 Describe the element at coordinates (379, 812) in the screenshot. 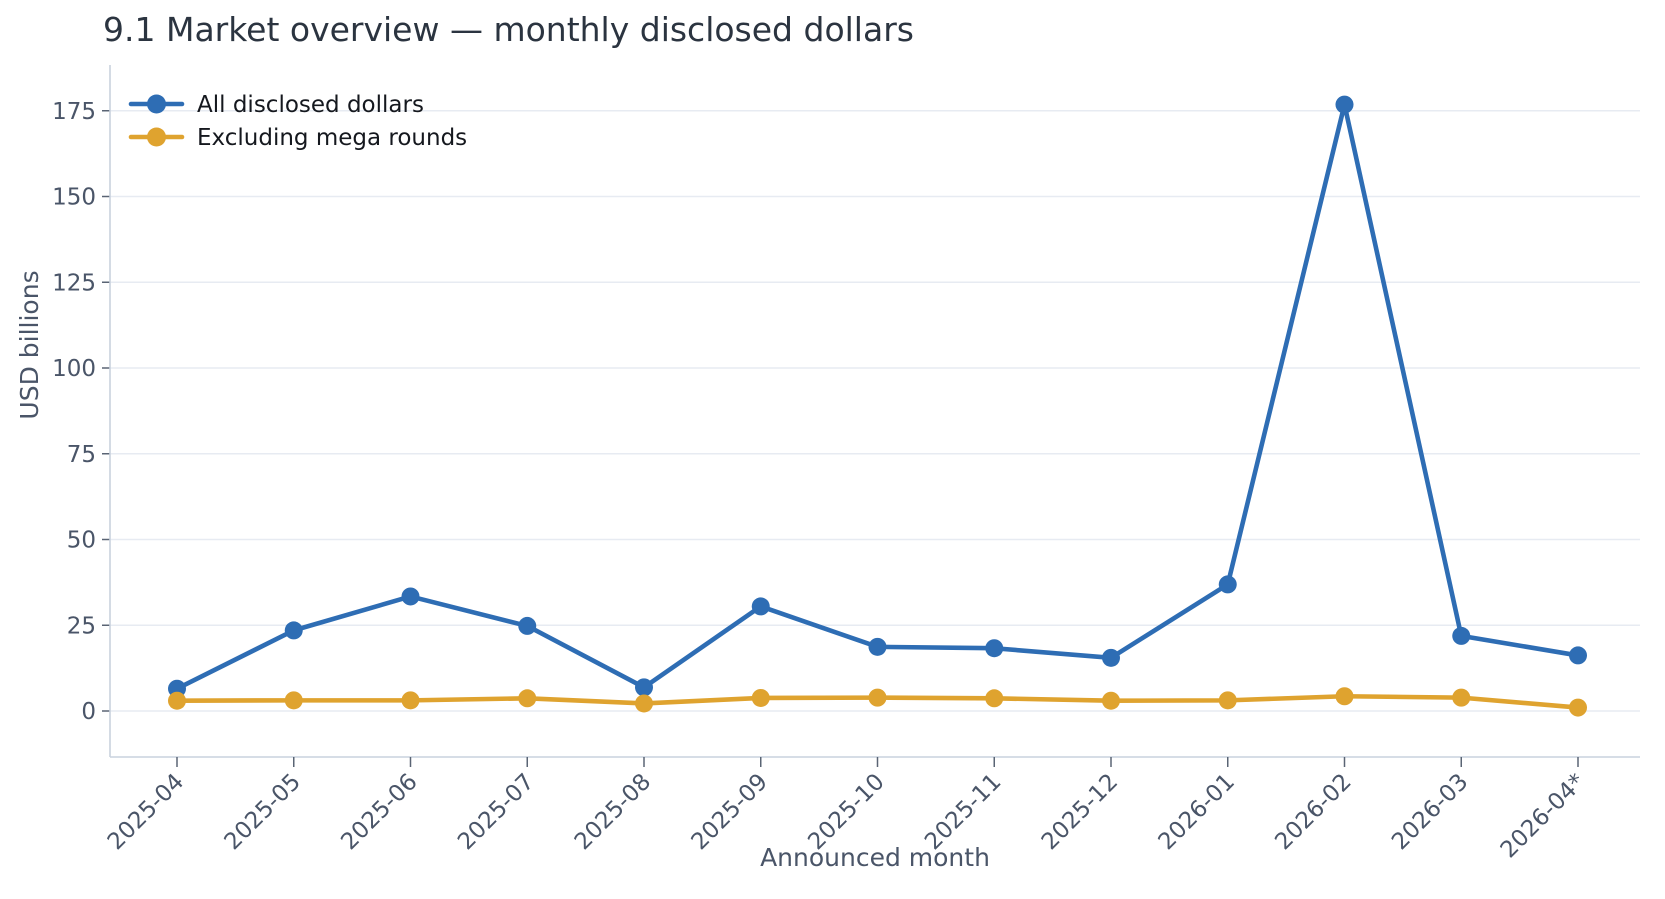

I see `x-tick-label: 2025-06` at that location.